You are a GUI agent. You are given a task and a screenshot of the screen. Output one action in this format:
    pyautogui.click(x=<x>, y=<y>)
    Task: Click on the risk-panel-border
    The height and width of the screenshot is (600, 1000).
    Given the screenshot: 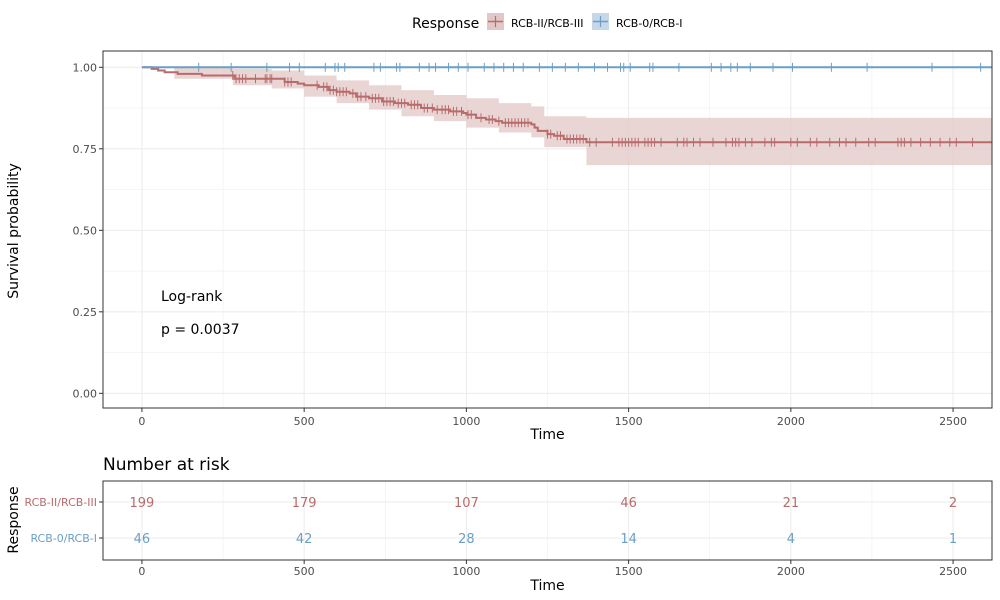 What is the action you would take?
    pyautogui.click(x=547, y=520)
    